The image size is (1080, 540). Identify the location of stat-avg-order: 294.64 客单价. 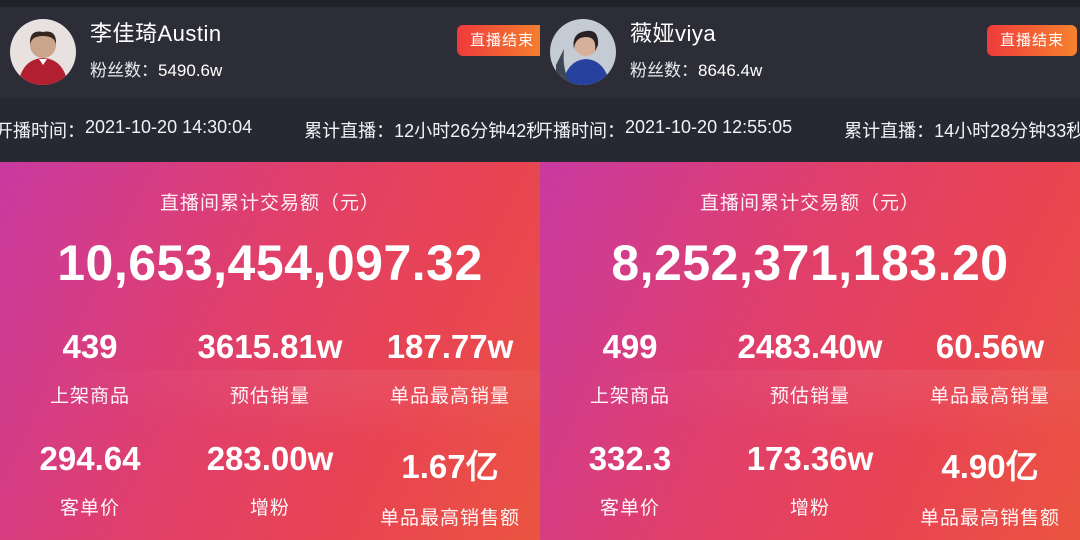
(90, 485).